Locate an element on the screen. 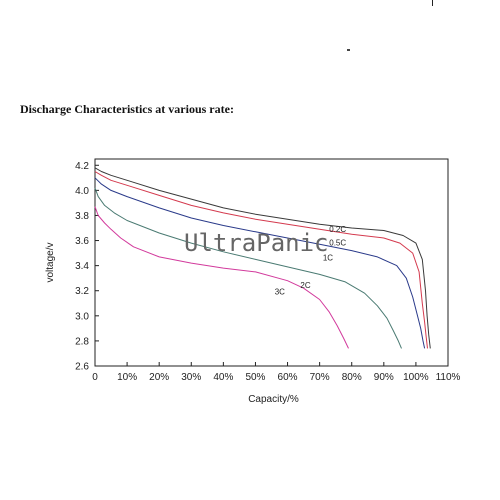 This screenshot has width=500, height=500. x-tick-label: 90% is located at coordinates (384, 377).